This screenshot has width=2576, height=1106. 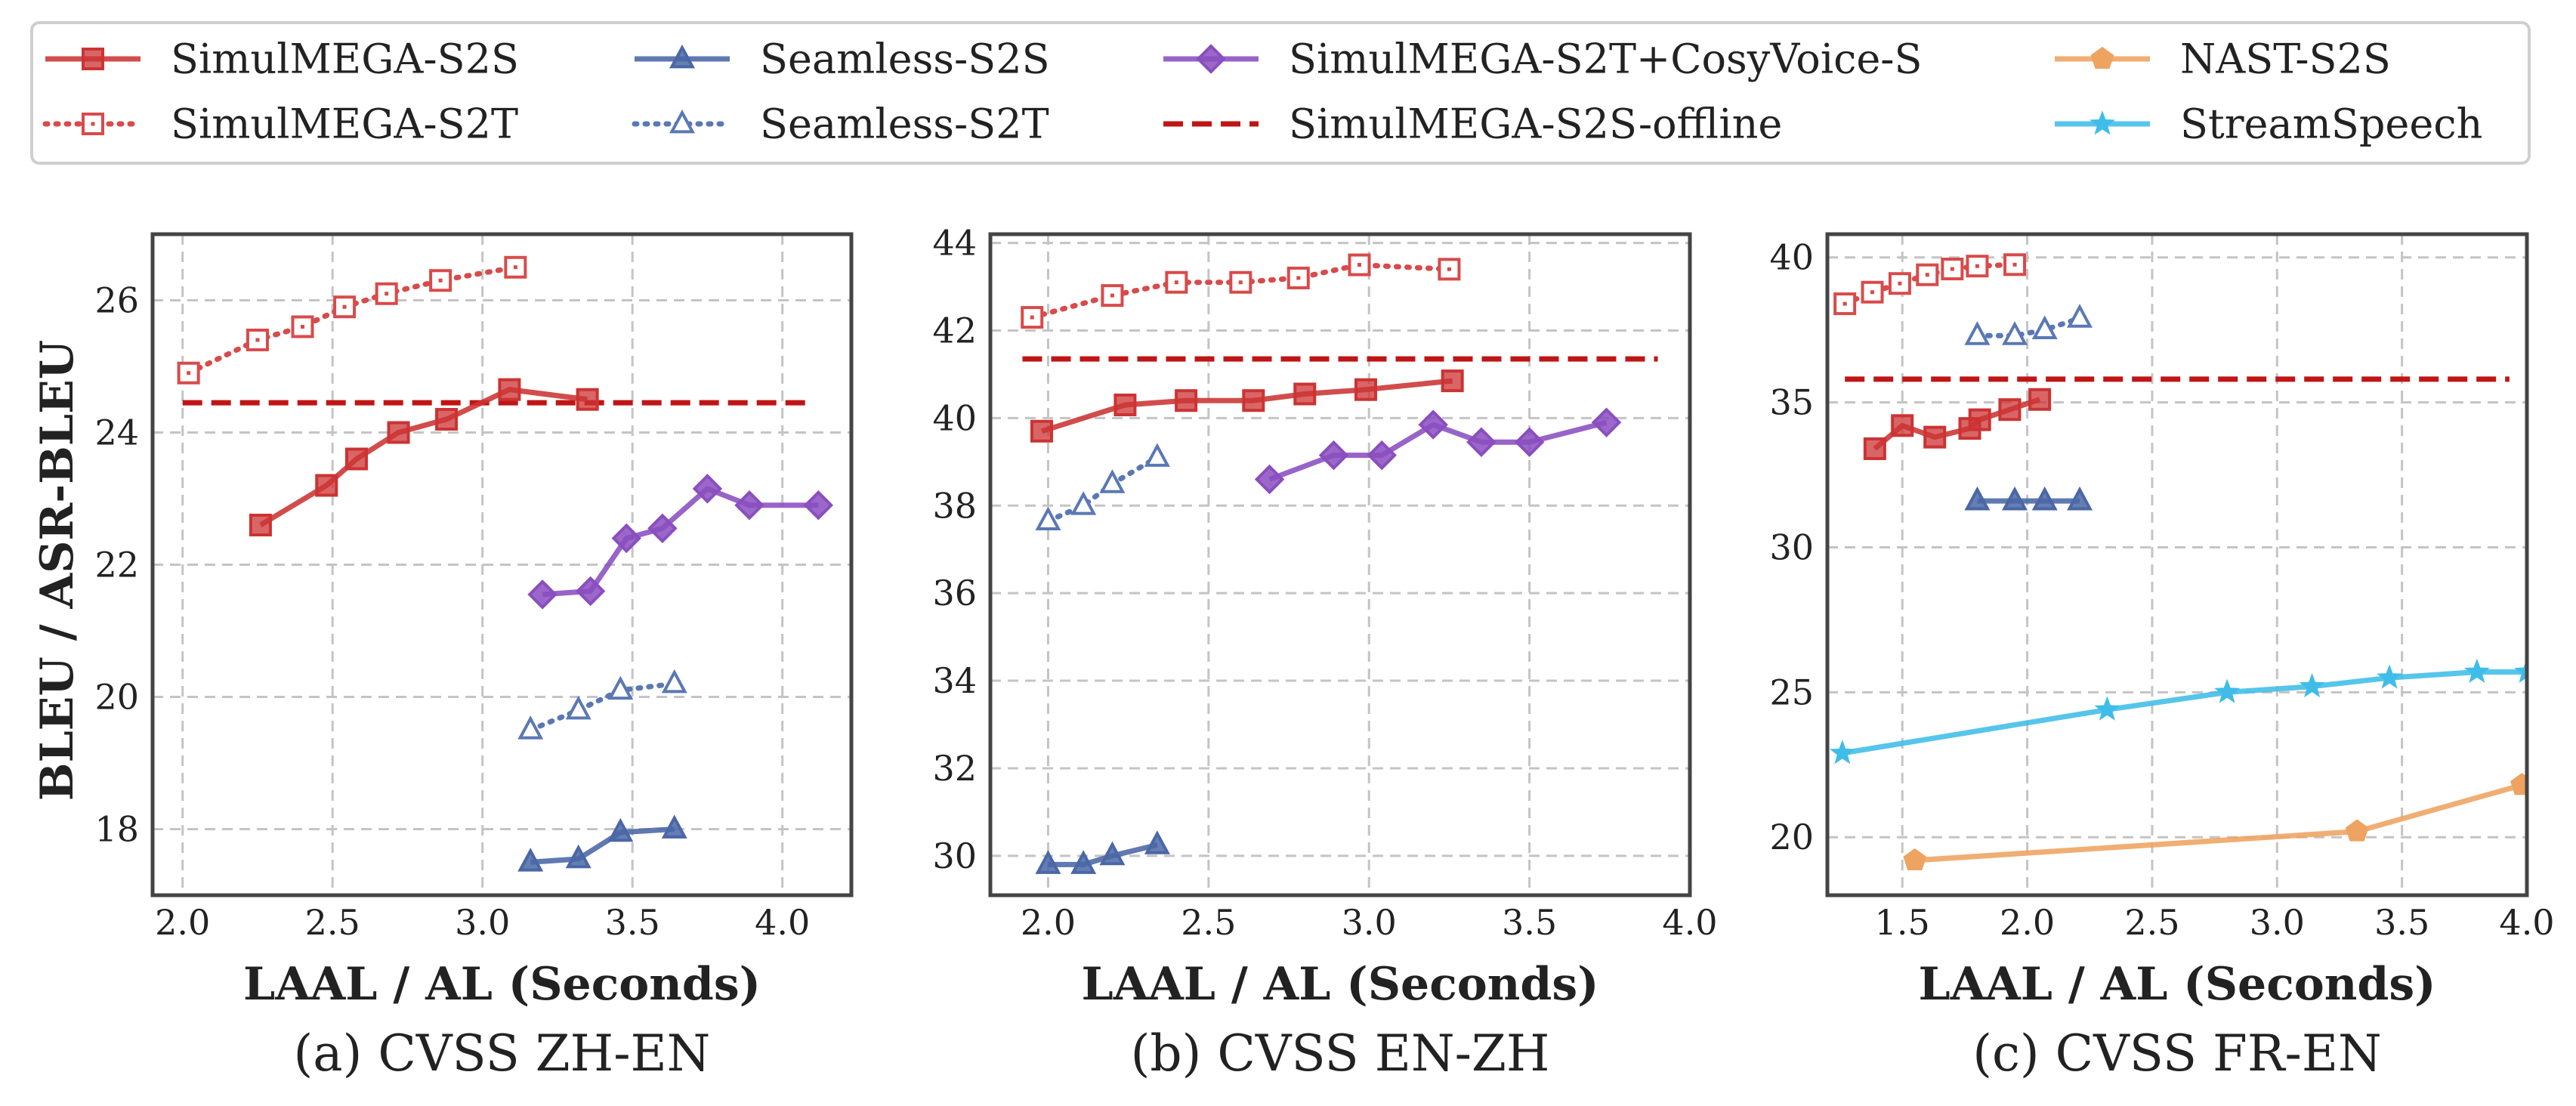 I want to click on panel-c-ytick-20: 20, so click(x=1791, y=837).